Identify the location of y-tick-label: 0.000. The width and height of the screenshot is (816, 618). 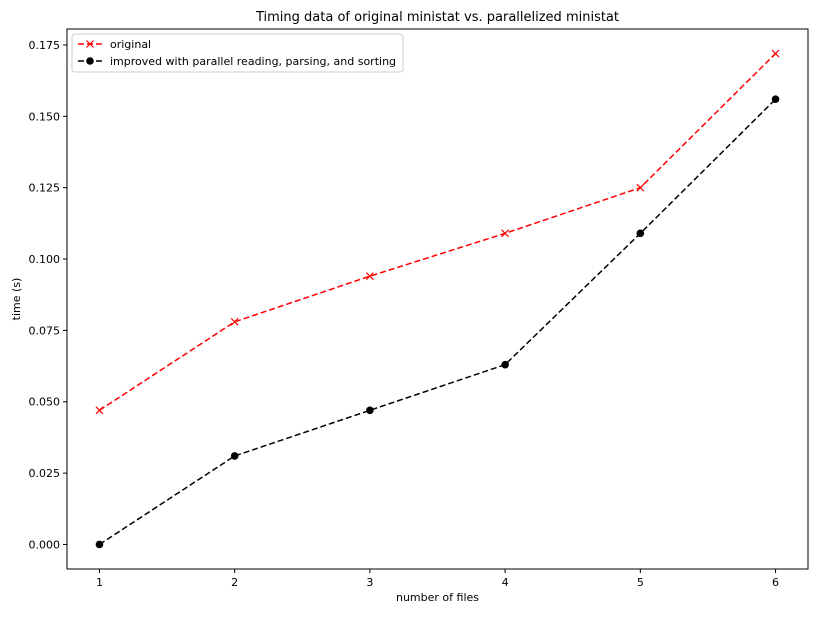
(45, 544).